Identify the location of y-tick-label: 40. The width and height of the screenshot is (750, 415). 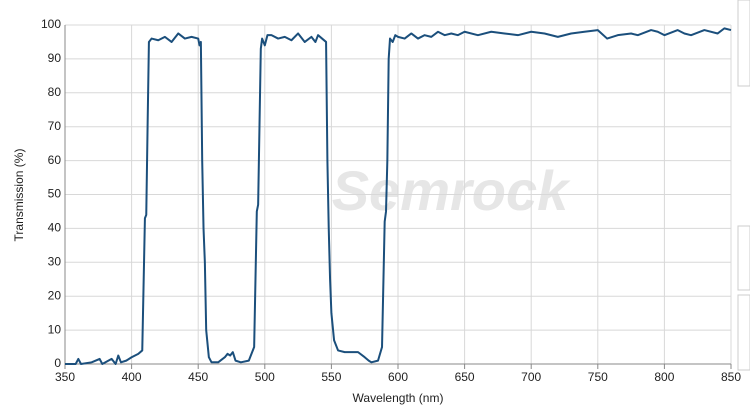
(55, 228).